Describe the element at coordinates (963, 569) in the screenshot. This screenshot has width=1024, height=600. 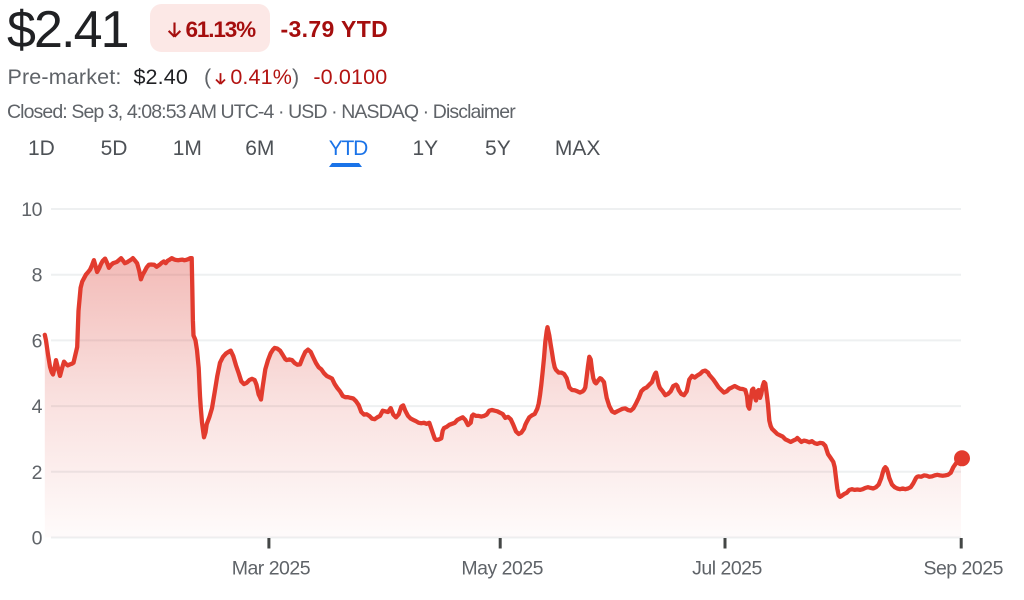
I see `svg-text: Sep 2025` at that location.